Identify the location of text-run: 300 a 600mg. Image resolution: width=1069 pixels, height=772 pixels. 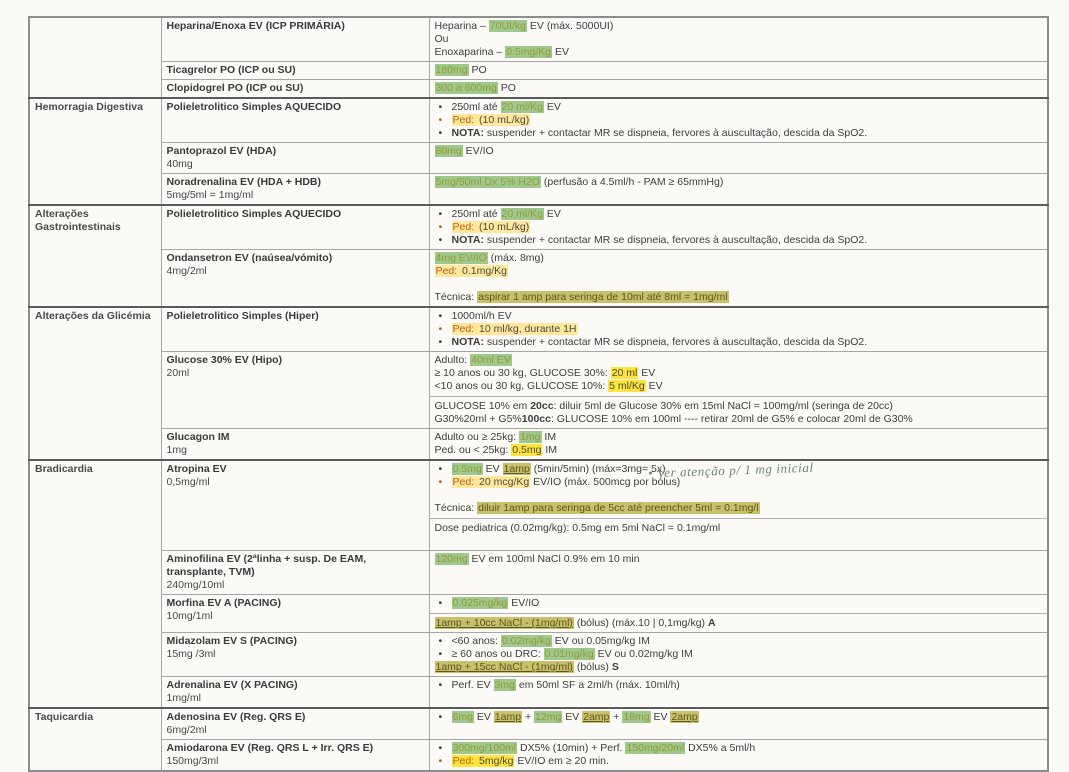
(466, 88).